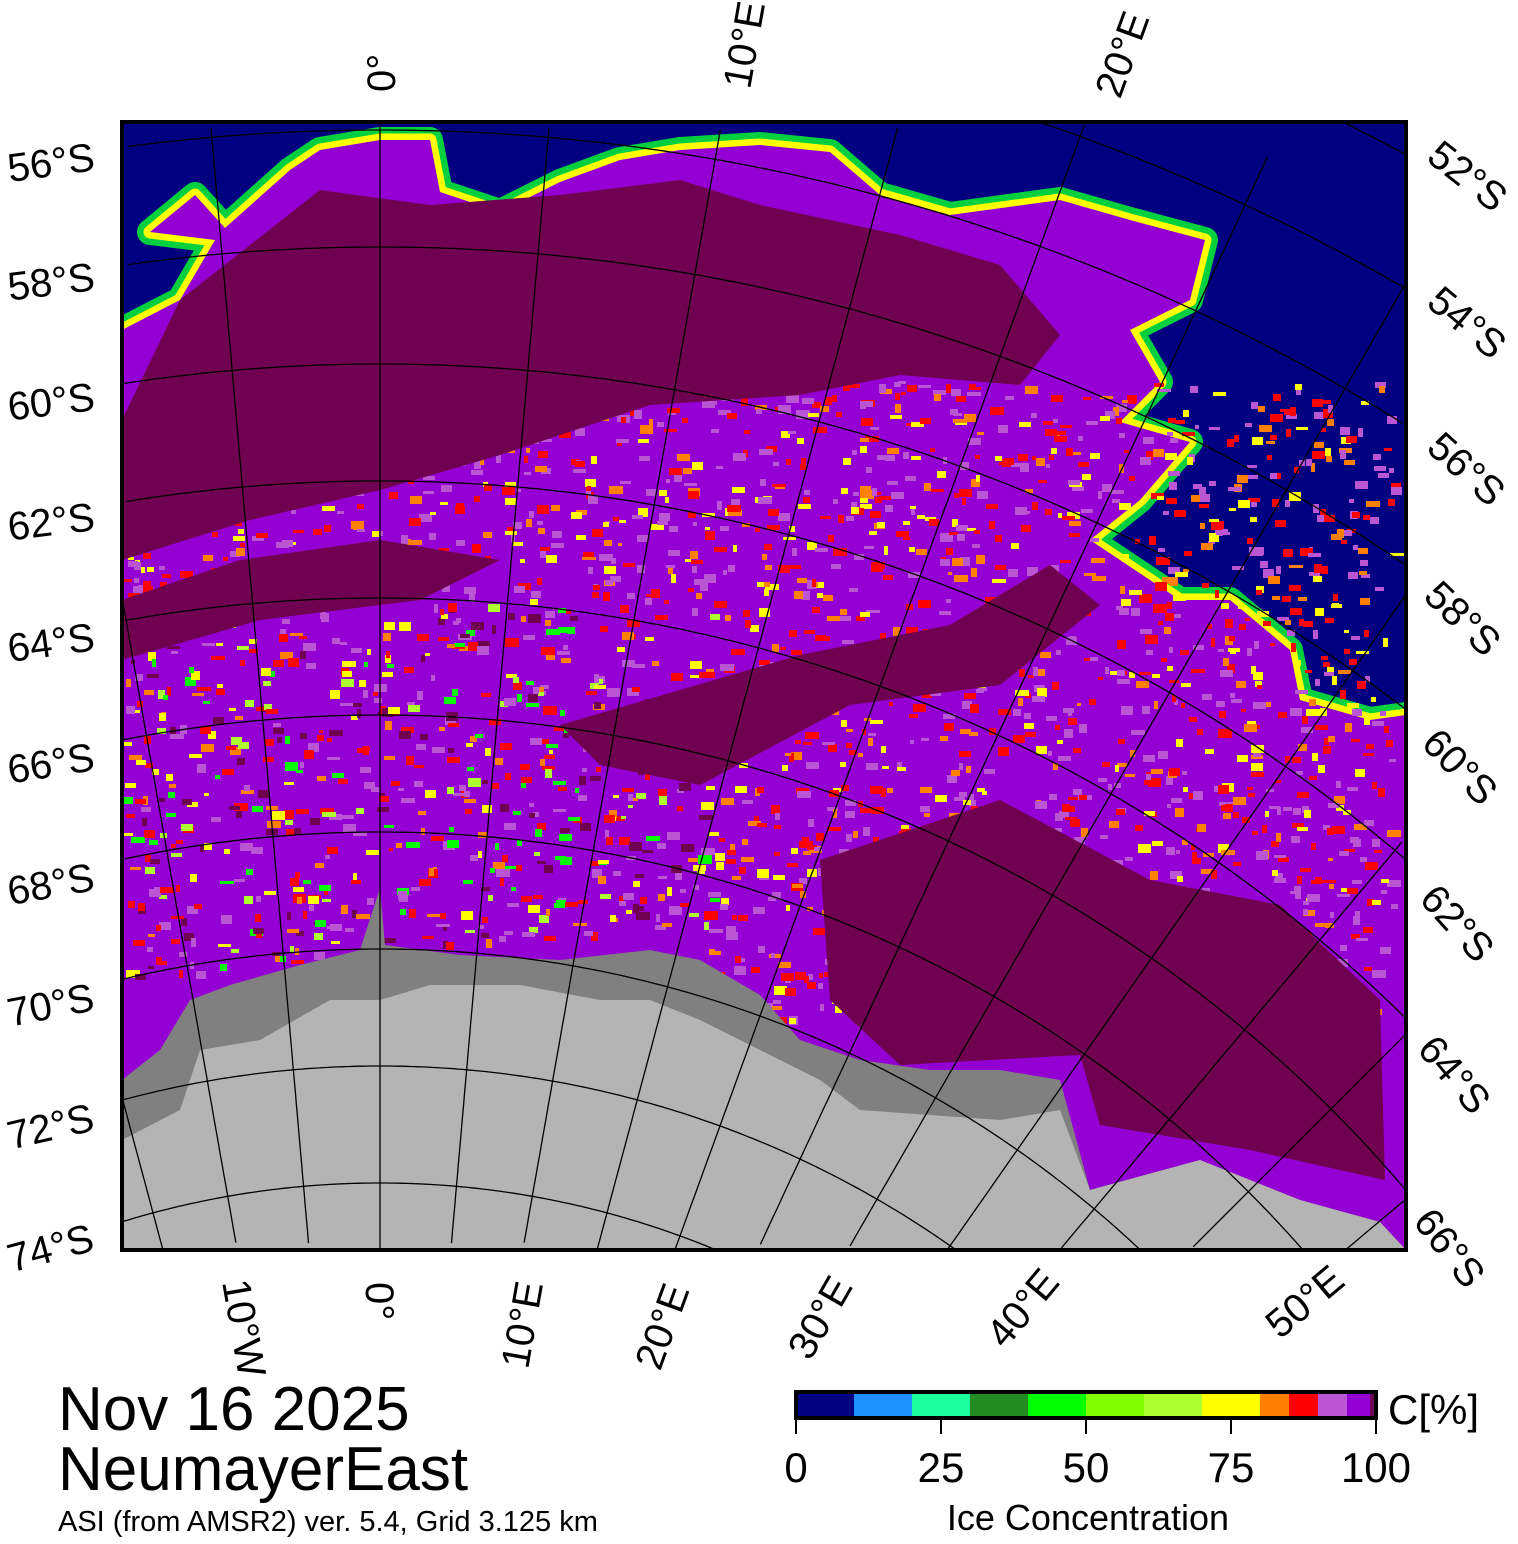 This screenshot has width=1518, height=1544. I want to click on colorbar-segment, so click(1275, 1405).